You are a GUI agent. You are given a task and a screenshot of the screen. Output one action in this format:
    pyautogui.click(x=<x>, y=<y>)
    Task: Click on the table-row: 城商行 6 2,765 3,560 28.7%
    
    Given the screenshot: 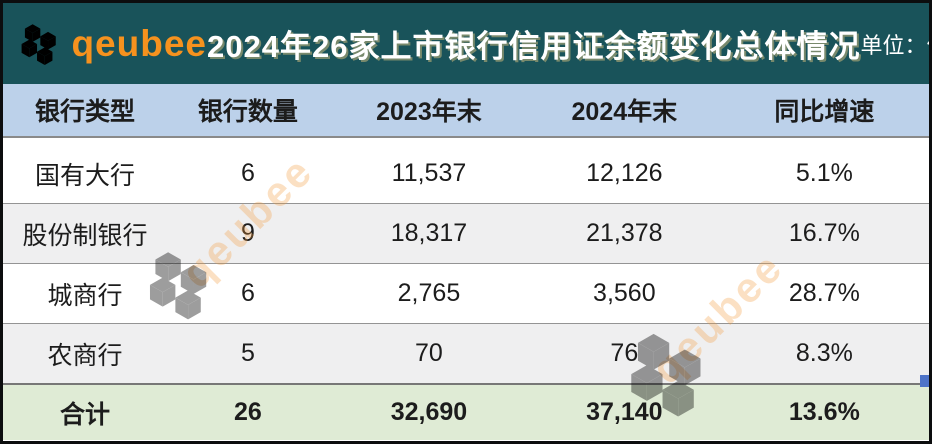 What is the action you would take?
    pyautogui.click(x=466, y=293)
    